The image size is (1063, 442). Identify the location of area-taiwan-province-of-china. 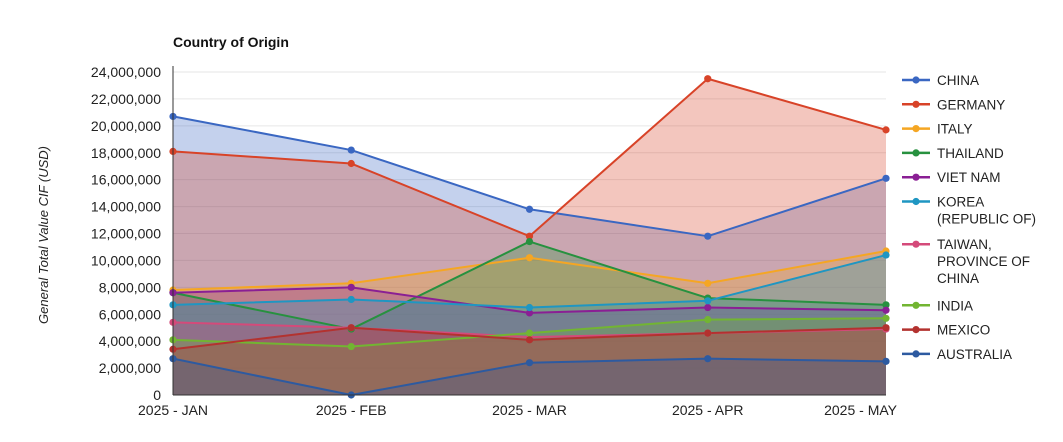
(529, 358).